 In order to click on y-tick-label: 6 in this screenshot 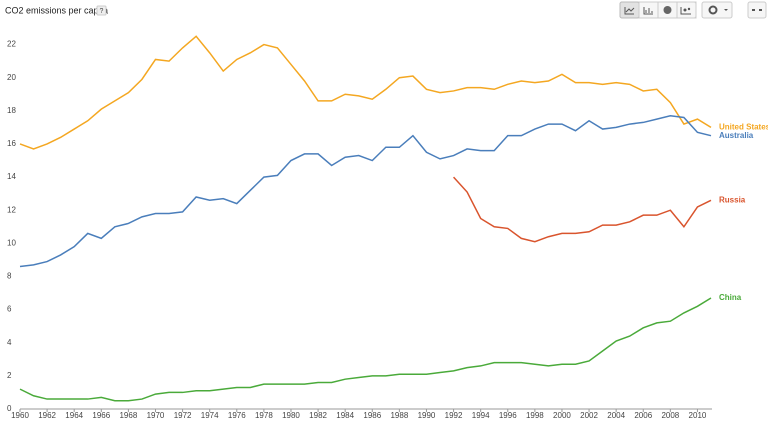, I will do `click(9, 309)`.